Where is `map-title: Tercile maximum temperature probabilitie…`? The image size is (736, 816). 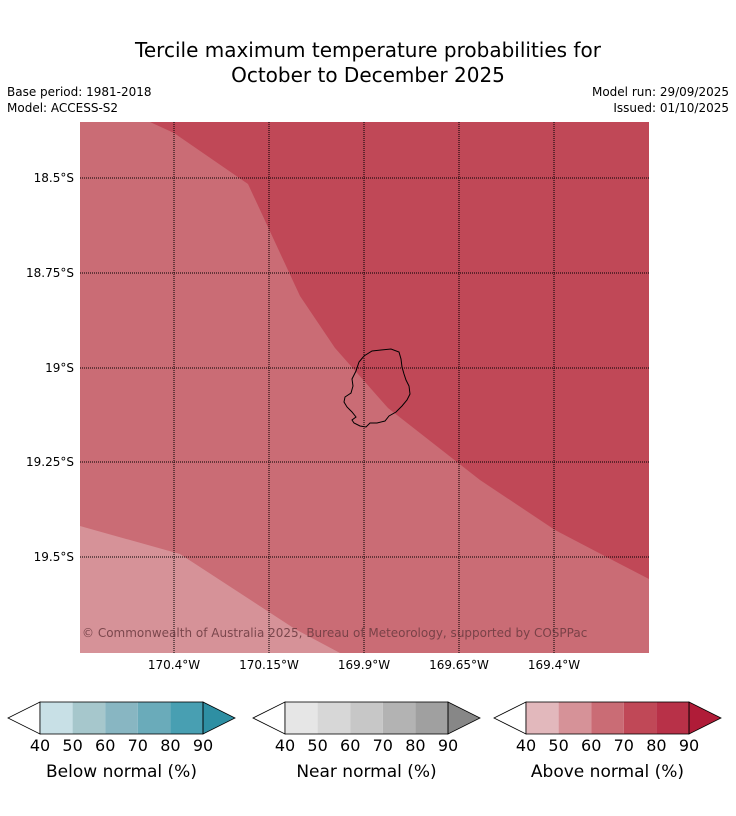 map-title: Tercile maximum temperature probabilitie… is located at coordinates (368, 63).